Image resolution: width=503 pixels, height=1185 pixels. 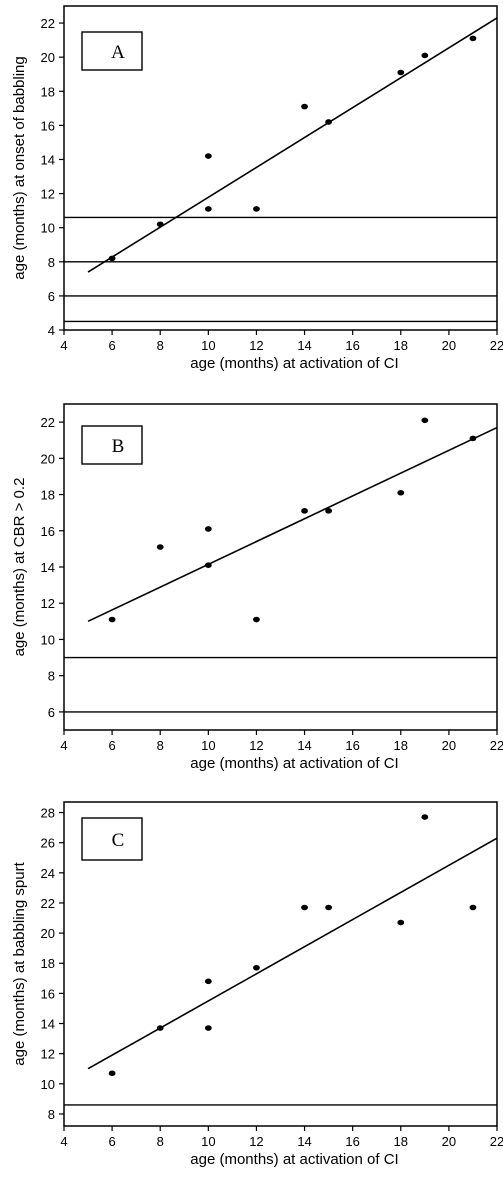 What do you see at coordinates (51, 330) in the screenshot?
I see `y-tick-label: 4` at bounding box center [51, 330].